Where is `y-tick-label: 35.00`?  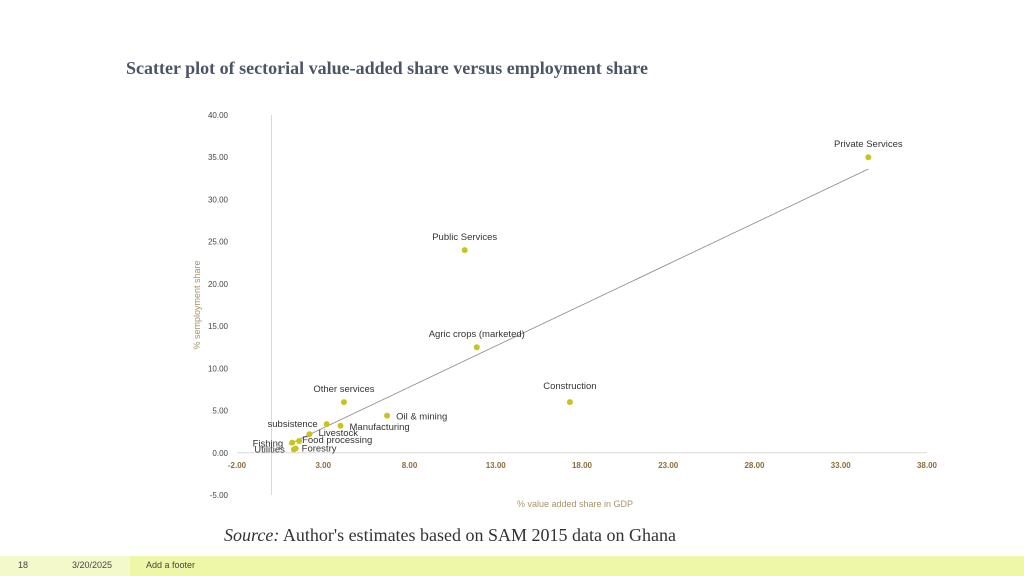
y-tick-label: 35.00 is located at coordinates (218, 157).